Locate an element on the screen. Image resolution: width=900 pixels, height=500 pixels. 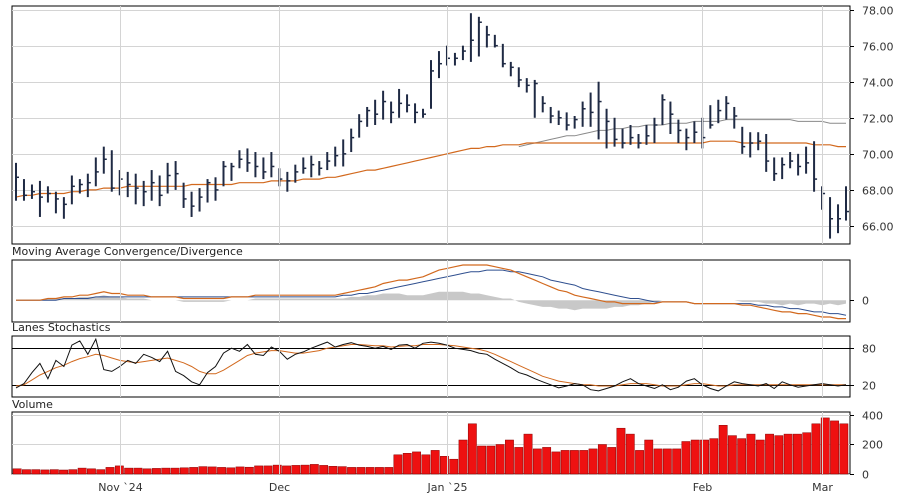
stochastics-panel: Lanes Stochastics 20 80 is located at coordinates (443, 359).